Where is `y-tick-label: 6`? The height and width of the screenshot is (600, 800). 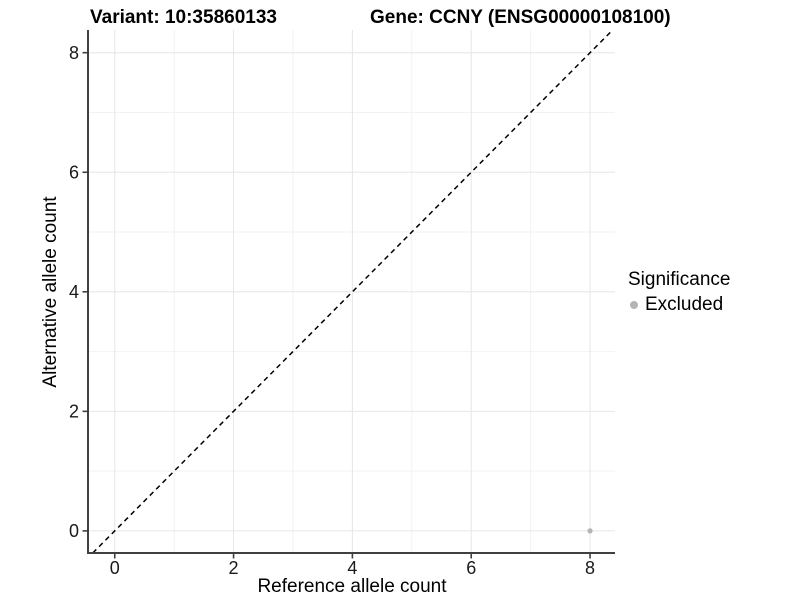 y-tick-label: 6 is located at coordinates (74, 173).